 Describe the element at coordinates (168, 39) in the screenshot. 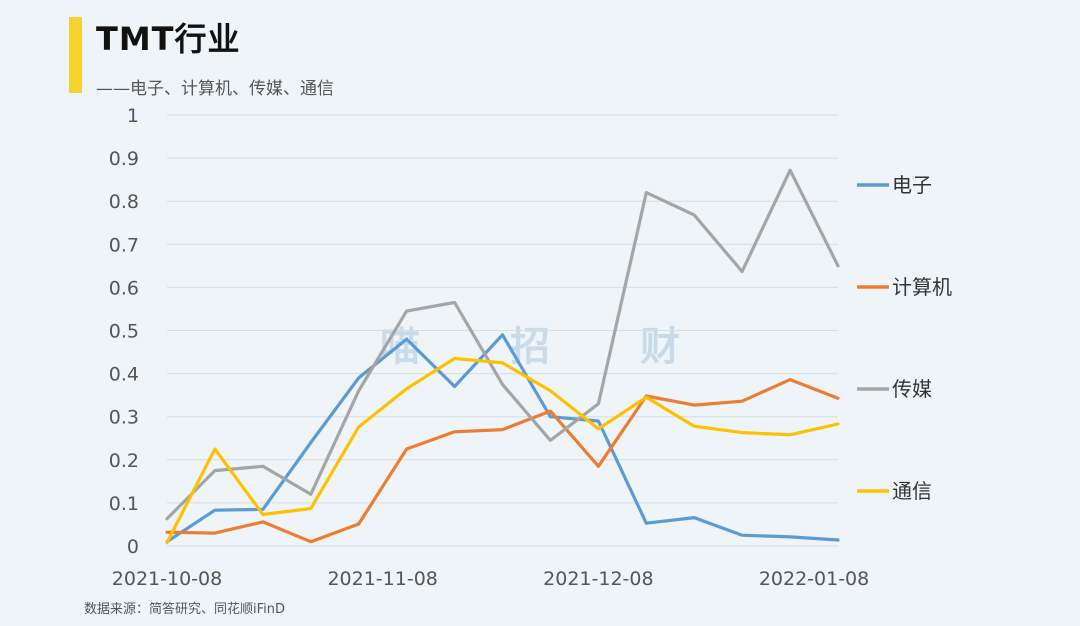

I see `page-title: TMT行业` at that location.